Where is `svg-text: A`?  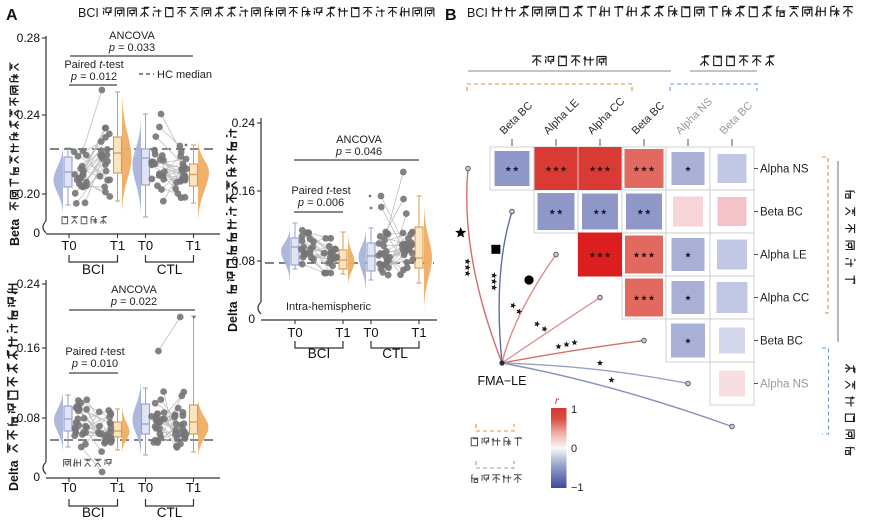 svg-text: A is located at coordinates (12, 15).